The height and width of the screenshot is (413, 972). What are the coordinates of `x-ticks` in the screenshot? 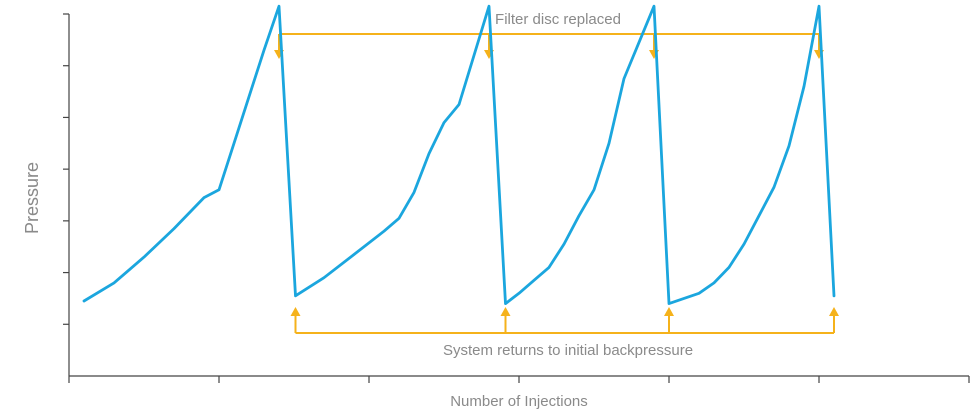 It's located at (519, 379).